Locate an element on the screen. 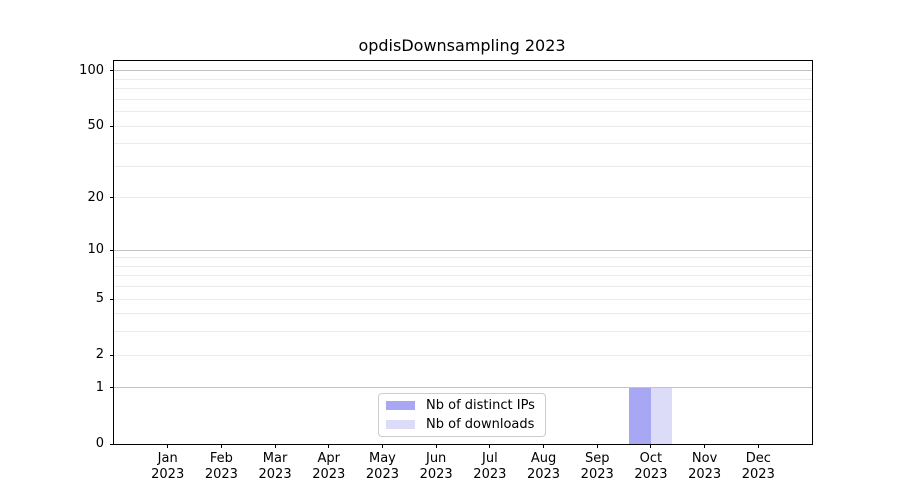 This screenshot has width=900, height=500. legend-item: Nb of downloads is located at coordinates (462, 424).